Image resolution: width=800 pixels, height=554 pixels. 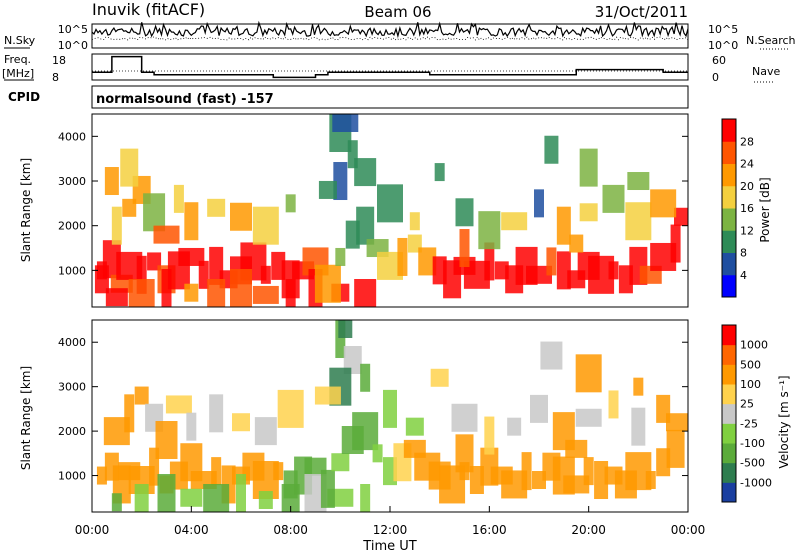 I want to click on freq-panel: Freq. [MHz] 18 8 60 0 Nave, so click(x=391, y=68).